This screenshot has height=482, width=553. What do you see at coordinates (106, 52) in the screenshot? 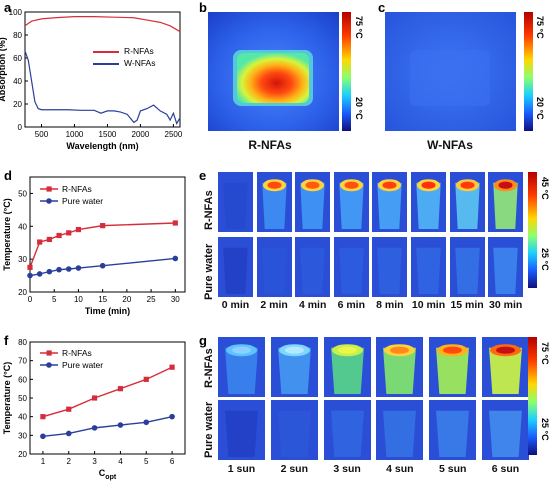
I see `legend-line-r-nfas` at bounding box center [106, 52].